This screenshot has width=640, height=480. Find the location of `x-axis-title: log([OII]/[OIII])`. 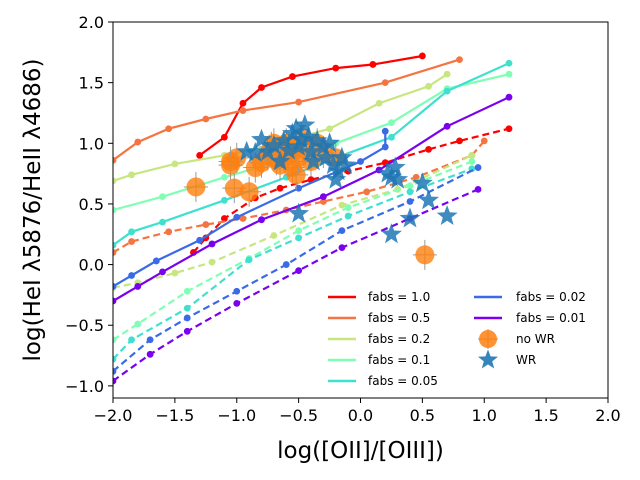

x-axis-title: log([OII]/[OIII]) is located at coordinates (360, 451).